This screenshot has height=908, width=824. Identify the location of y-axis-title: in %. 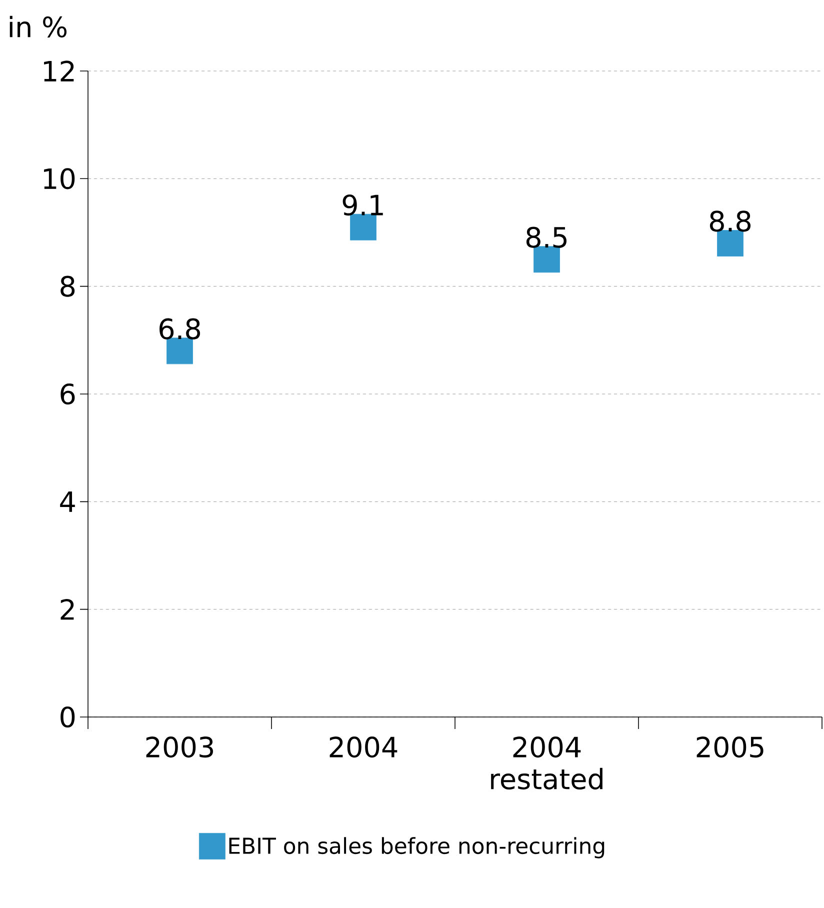
(38, 27).